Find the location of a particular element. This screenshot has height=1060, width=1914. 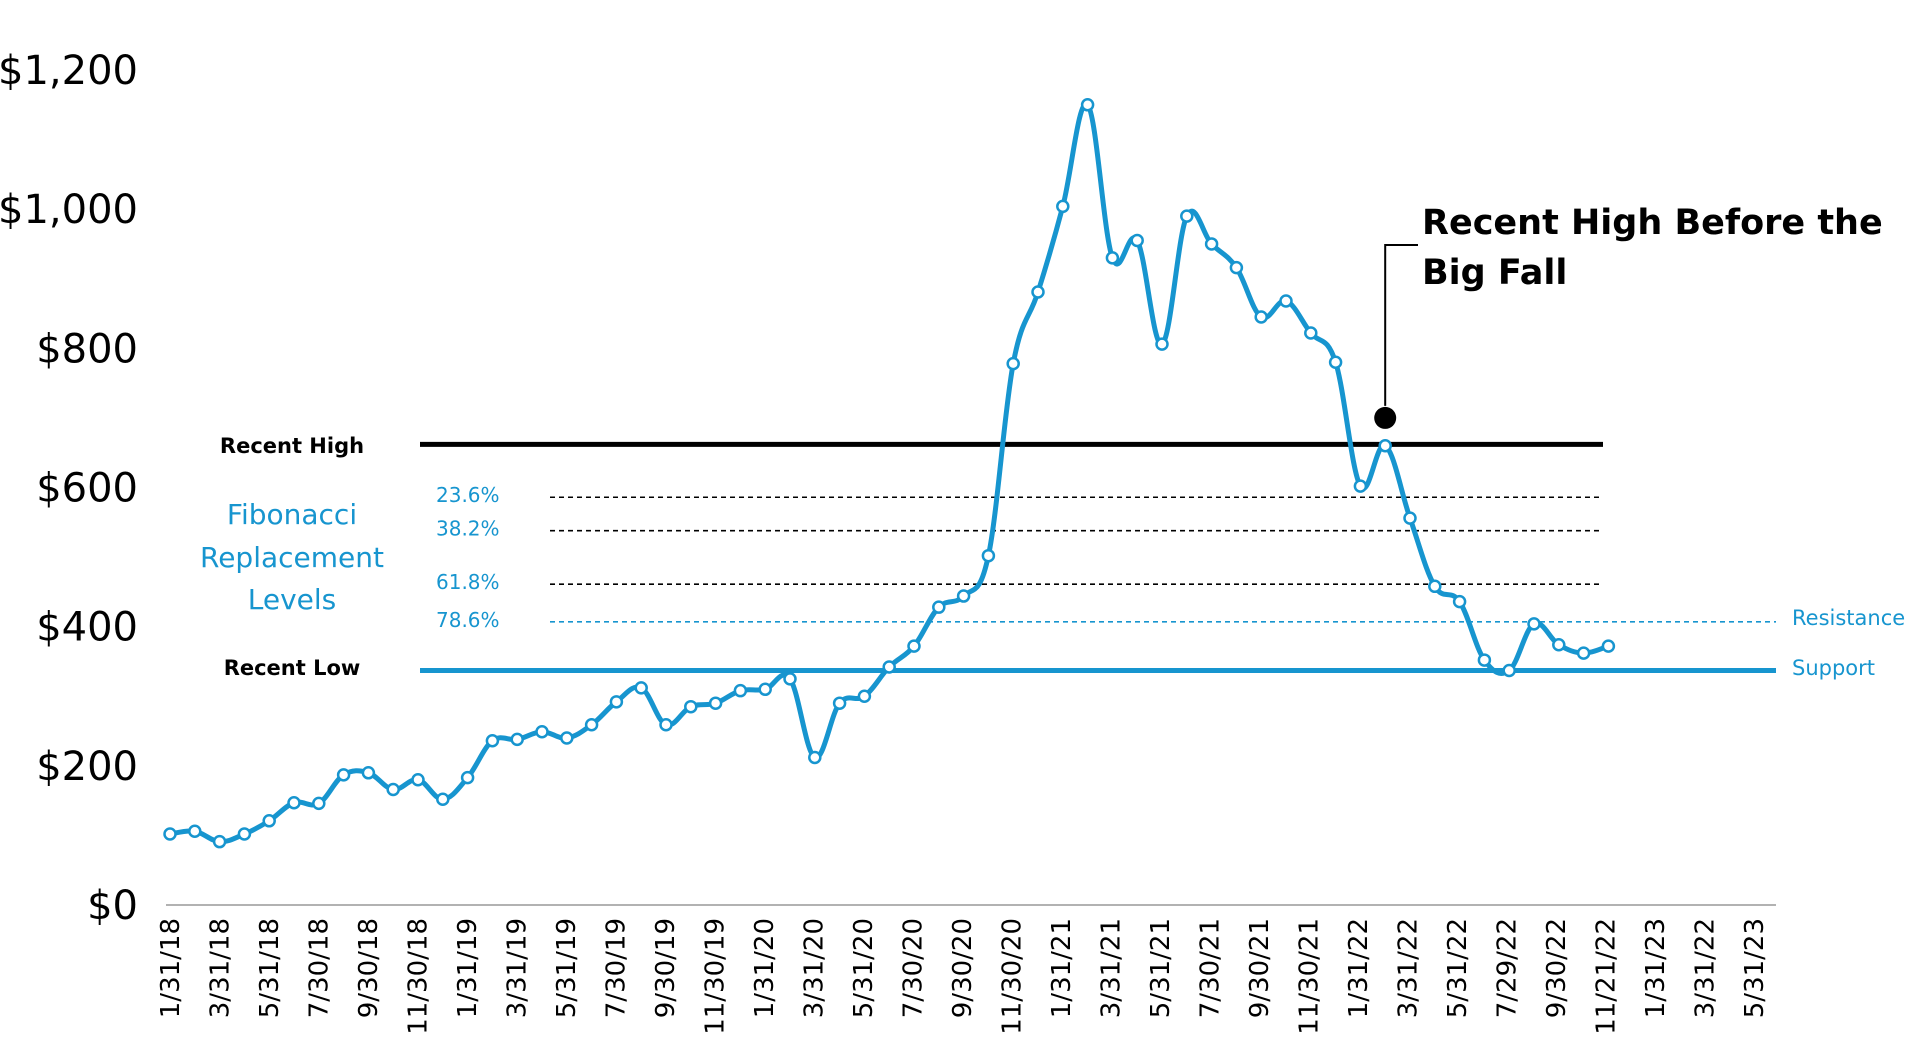

y-tick-label: $400 is located at coordinates (87, 628).